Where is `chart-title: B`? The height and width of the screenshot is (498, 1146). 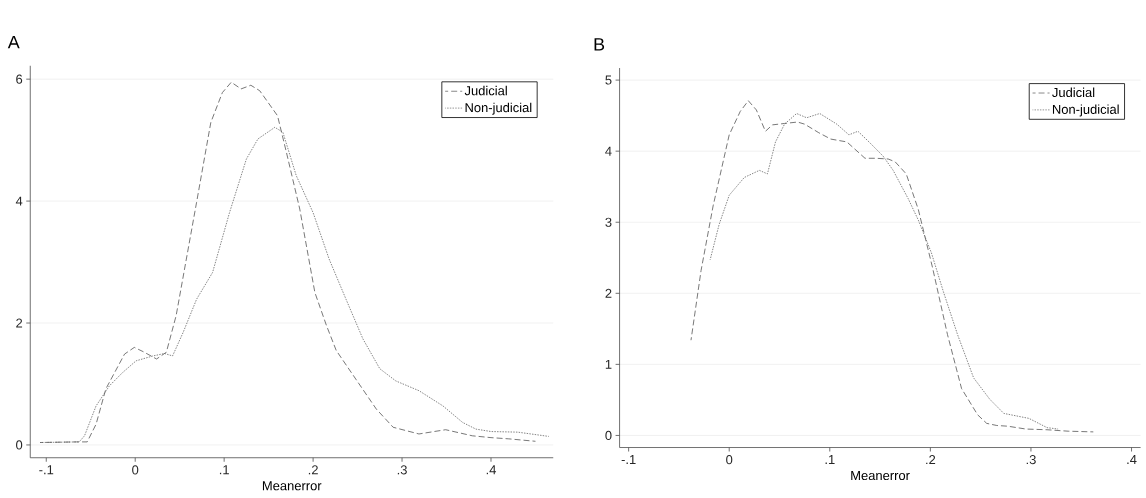
chart-title: B is located at coordinates (599, 44).